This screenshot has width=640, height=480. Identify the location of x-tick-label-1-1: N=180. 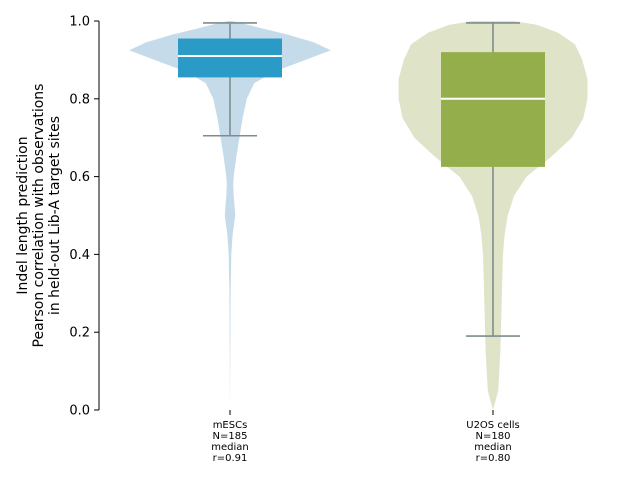
(493, 436).